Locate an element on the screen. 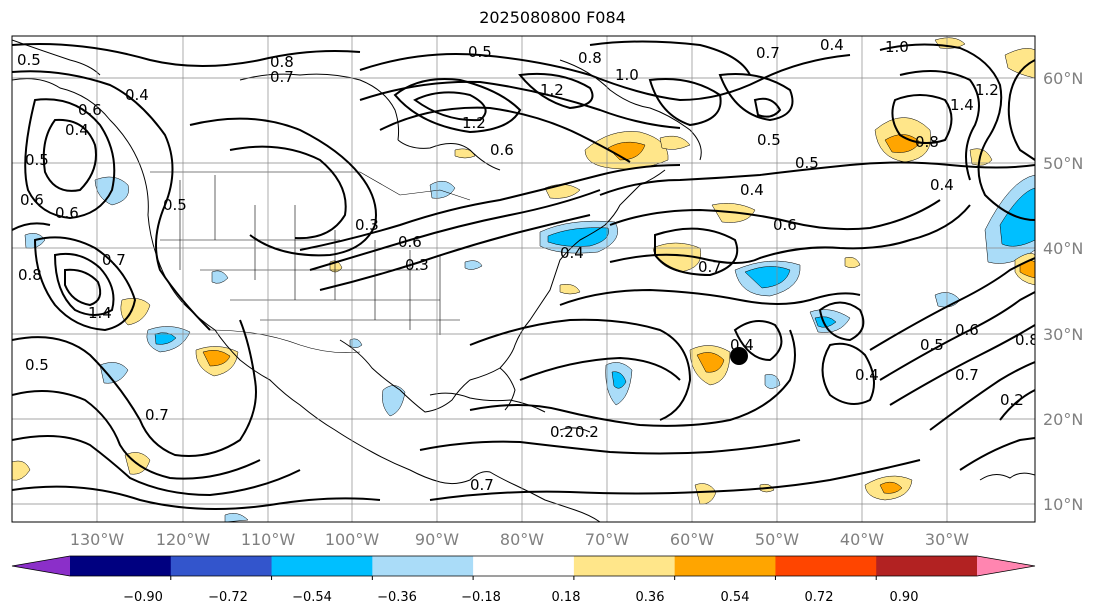 Image resolution: width=1105 pixels, height=615 pixels. lon-label: 60°W is located at coordinates (692, 539).